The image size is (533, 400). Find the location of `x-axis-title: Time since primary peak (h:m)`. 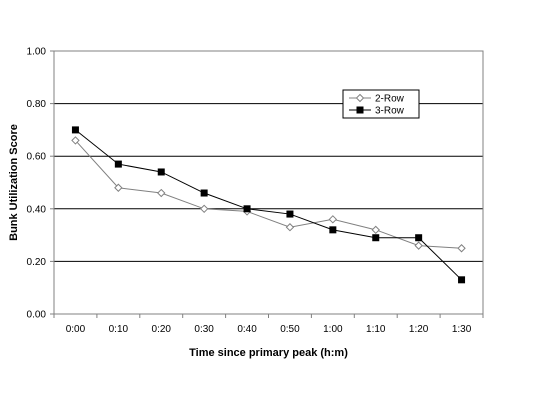

x-axis-title: Time since primary peak (h:m) is located at coordinates (268, 353).